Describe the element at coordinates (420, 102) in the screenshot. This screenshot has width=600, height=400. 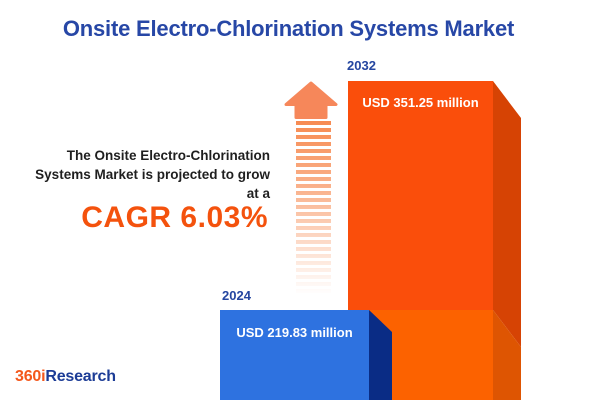
I see `bar-value-2032: USD 351.25 million` at that location.